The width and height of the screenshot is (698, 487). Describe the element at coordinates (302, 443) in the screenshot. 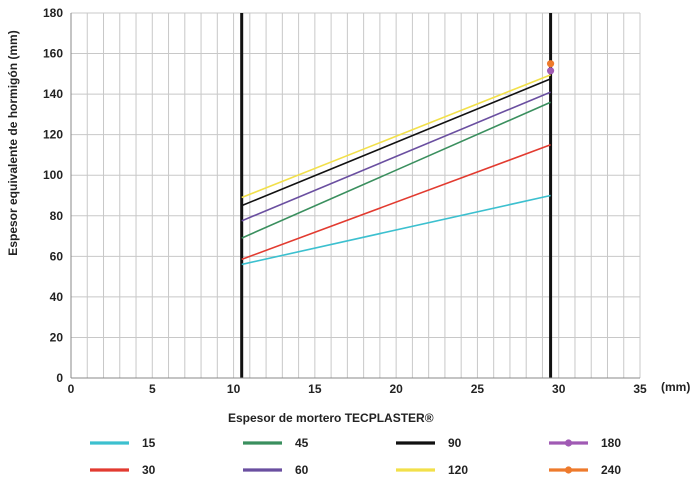

I see `legend-label-45: 45` at that location.